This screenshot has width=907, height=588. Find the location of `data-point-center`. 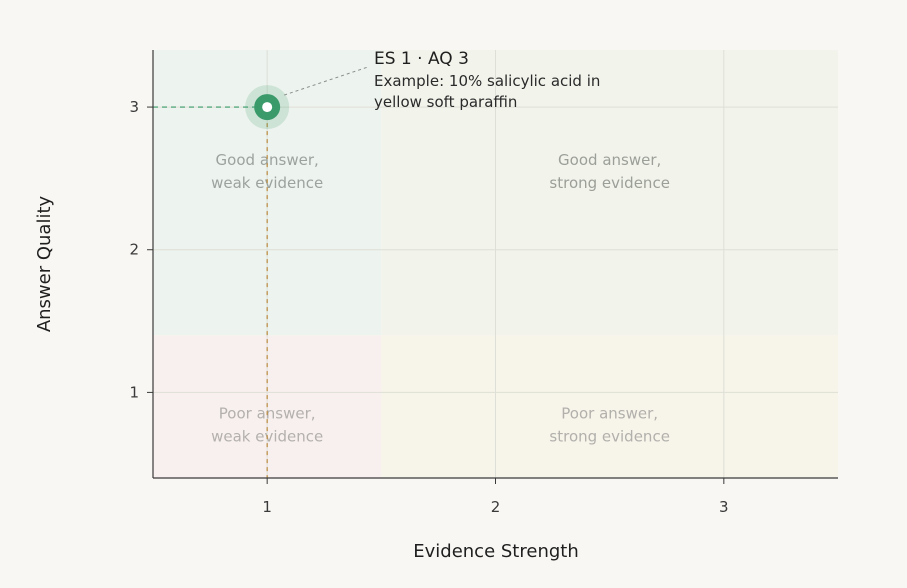

data-point-center is located at coordinates (267, 107).